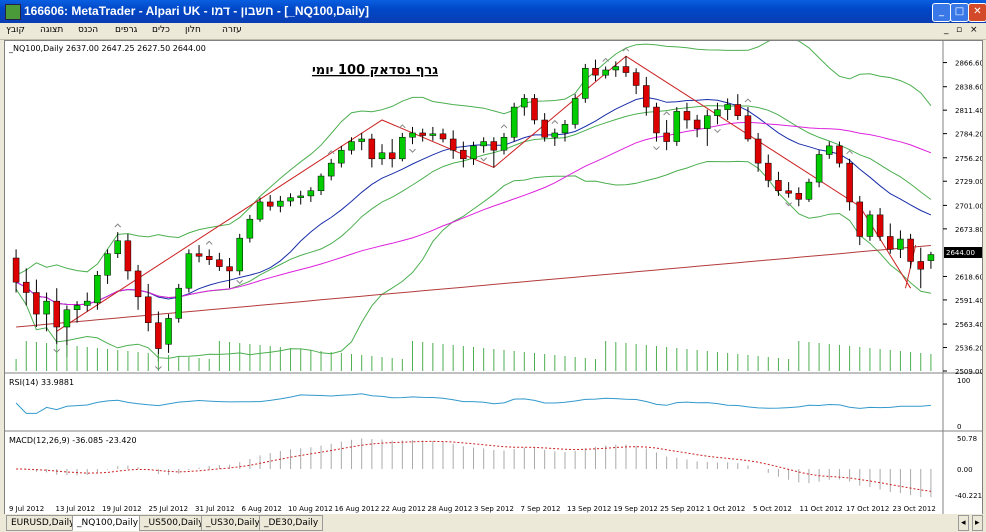  What do you see at coordinates (968, 88) in the screenshot?
I see `price-tick-label: 2838.60` at bounding box center [968, 88].